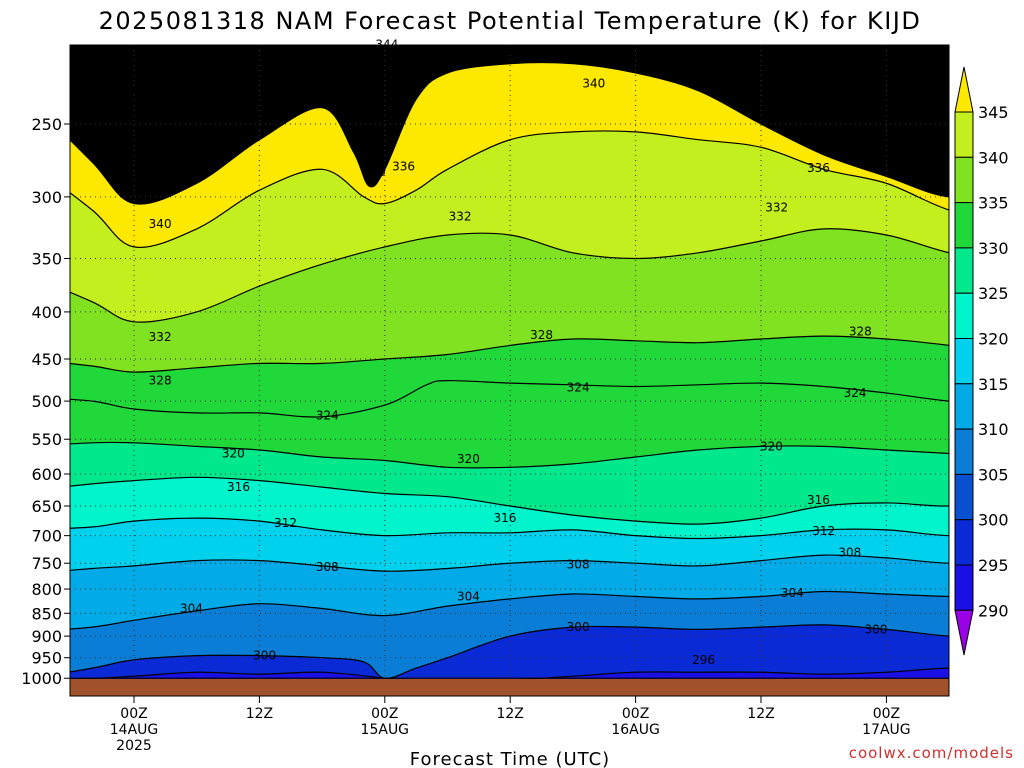 This screenshot has height=768, width=1024. I want to click on y-tick-label: 600, so click(46, 474).